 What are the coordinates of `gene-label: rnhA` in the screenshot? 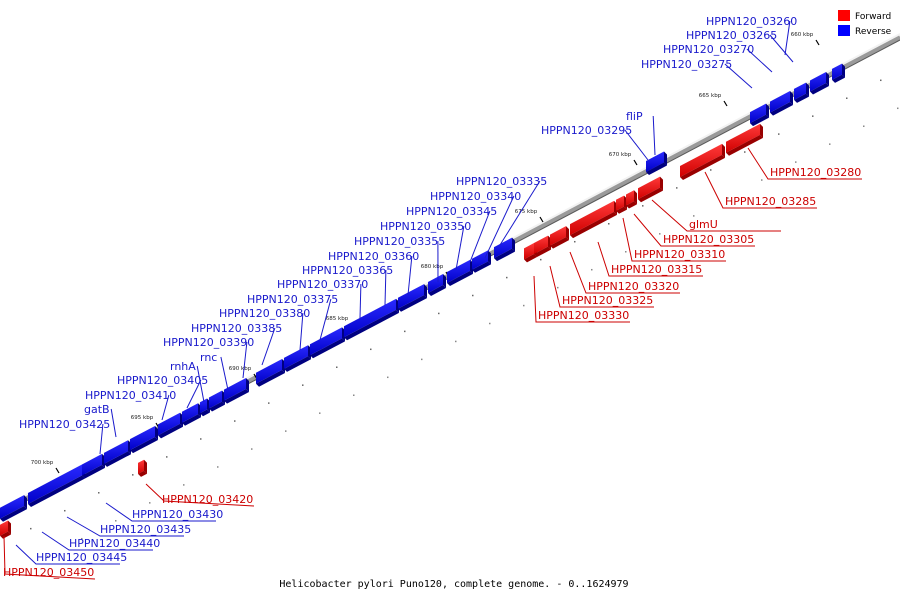 It's located at (183, 366).